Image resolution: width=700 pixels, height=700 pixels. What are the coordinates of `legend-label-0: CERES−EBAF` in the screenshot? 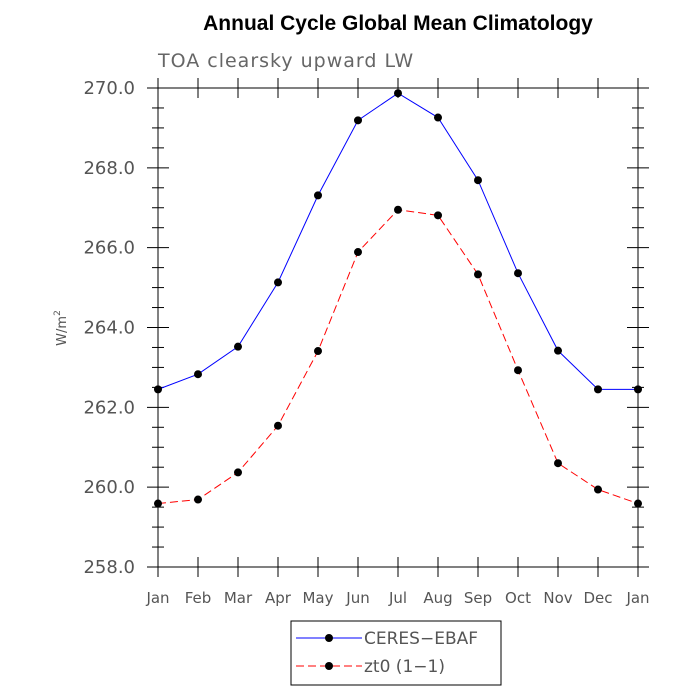 It's located at (421, 639).